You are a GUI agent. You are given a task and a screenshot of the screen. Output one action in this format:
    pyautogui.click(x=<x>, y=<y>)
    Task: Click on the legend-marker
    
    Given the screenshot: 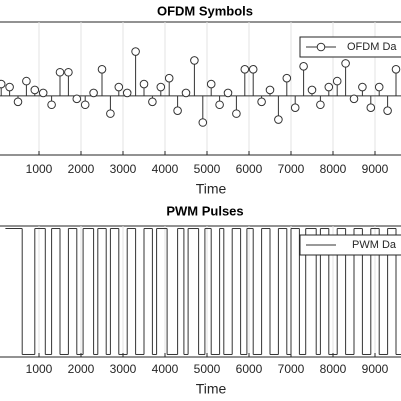 What is the action you would take?
    pyautogui.click(x=321, y=47)
    